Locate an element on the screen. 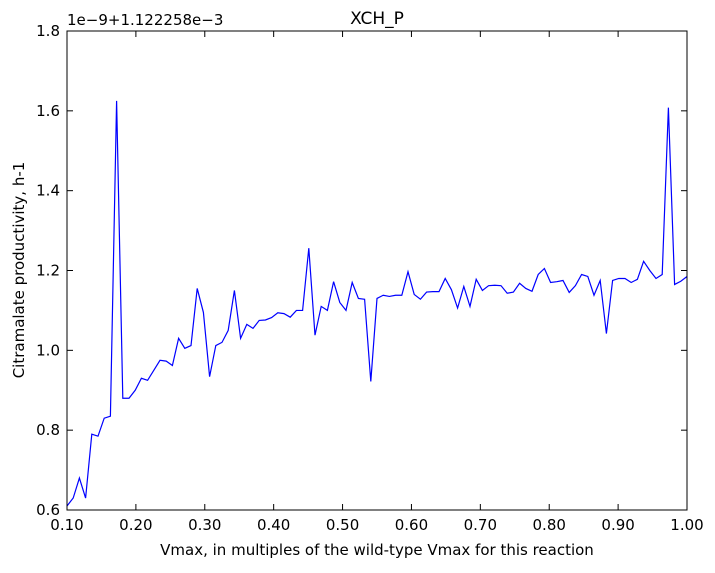 The width and height of the screenshot is (715, 573). axis-offset: 1e−9+1.122258e−3 is located at coordinates (145, 20).